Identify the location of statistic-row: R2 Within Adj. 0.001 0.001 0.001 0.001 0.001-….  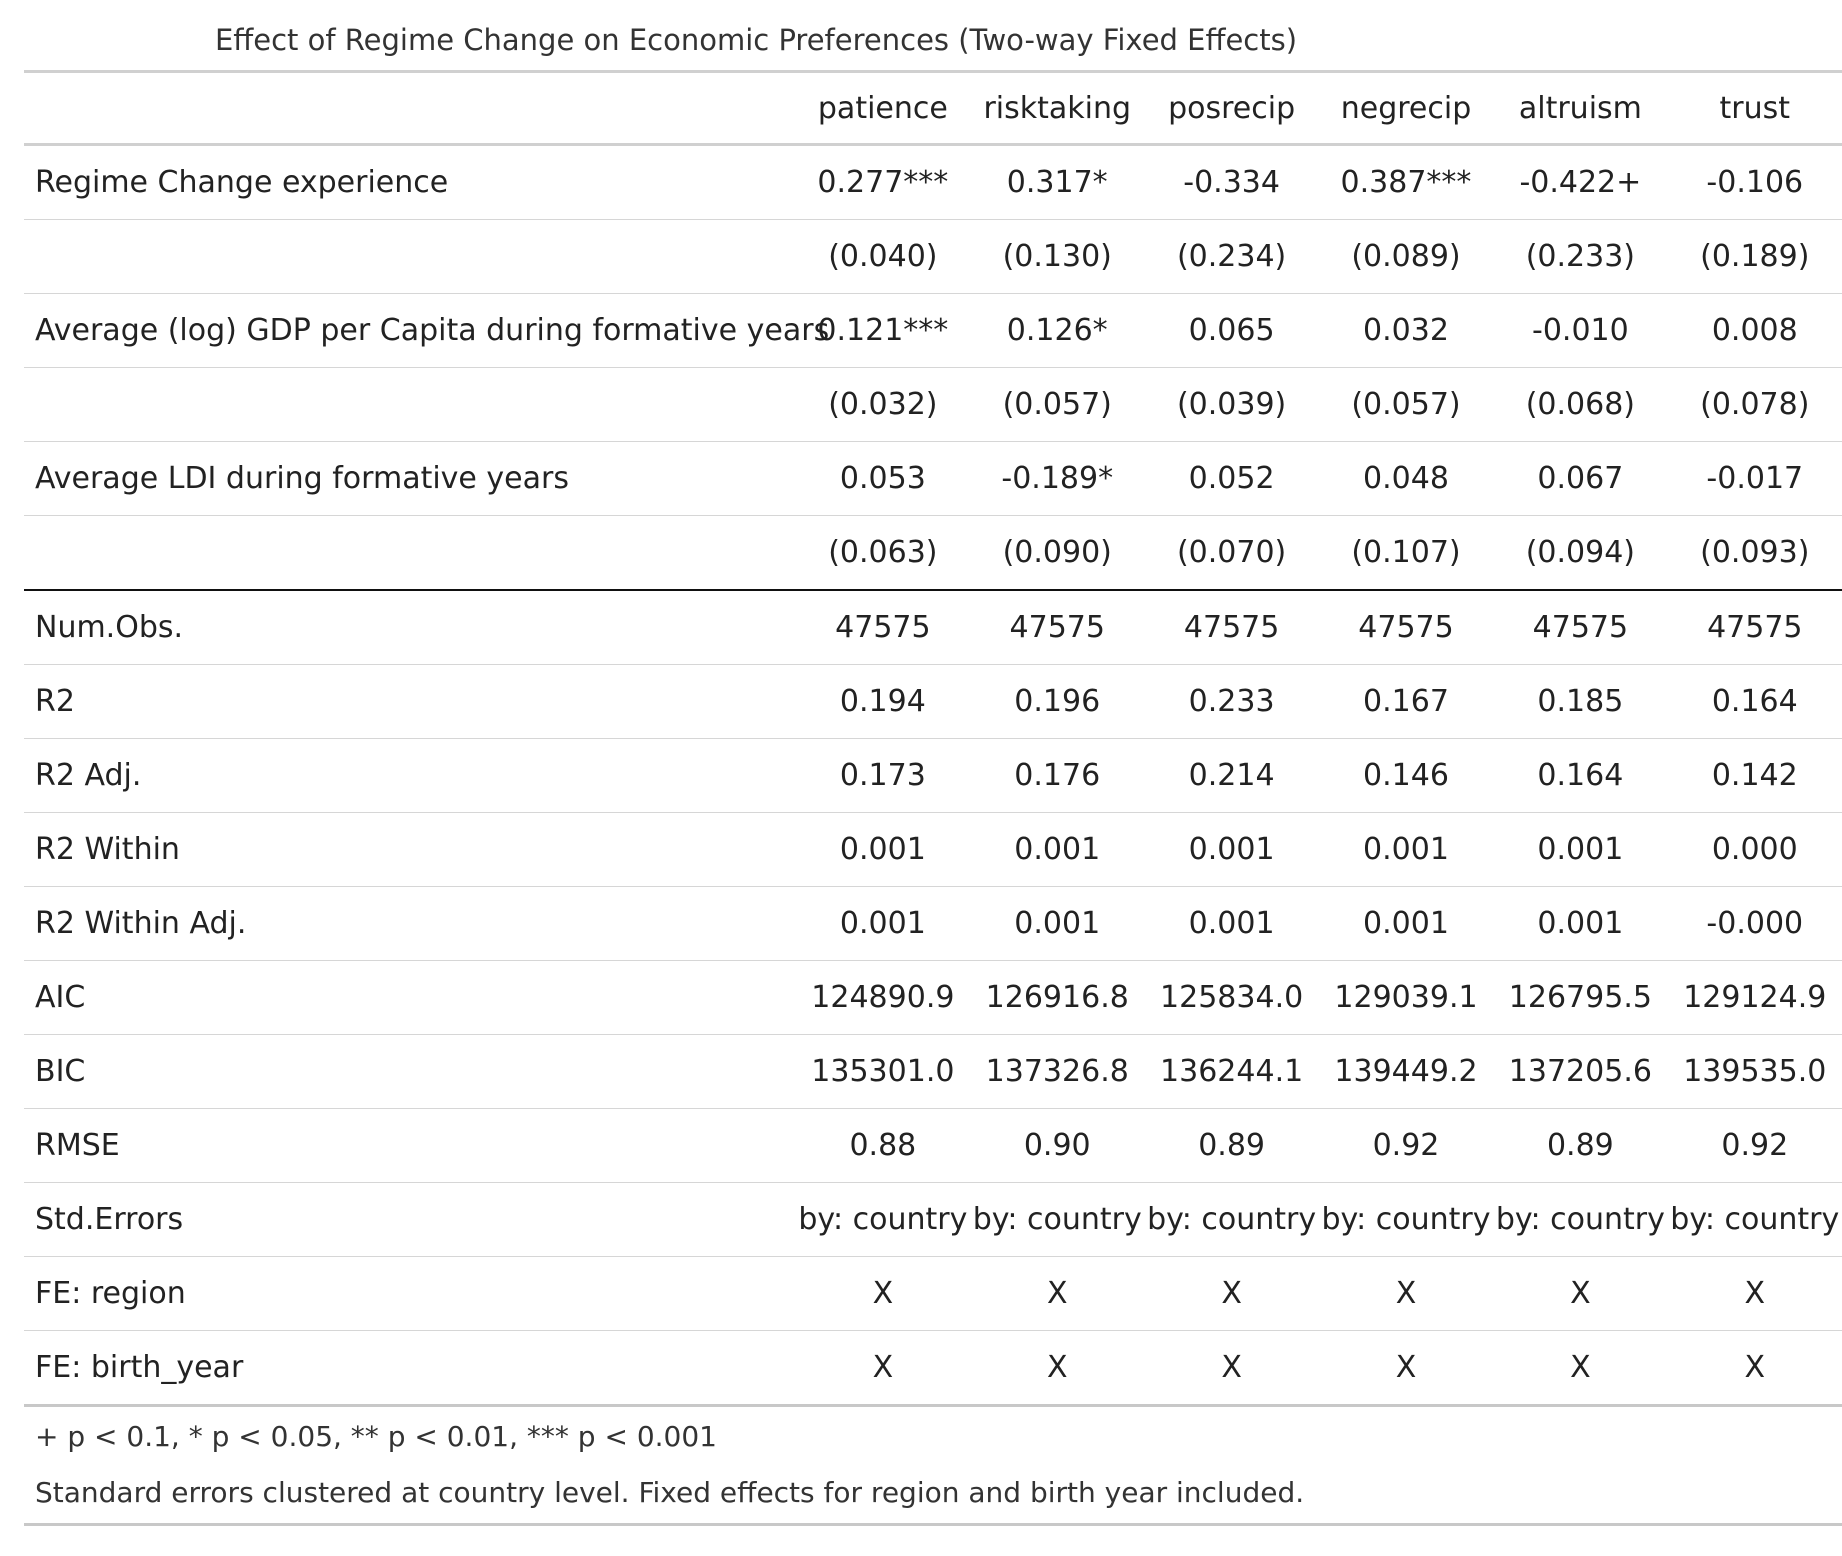
(933, 923).